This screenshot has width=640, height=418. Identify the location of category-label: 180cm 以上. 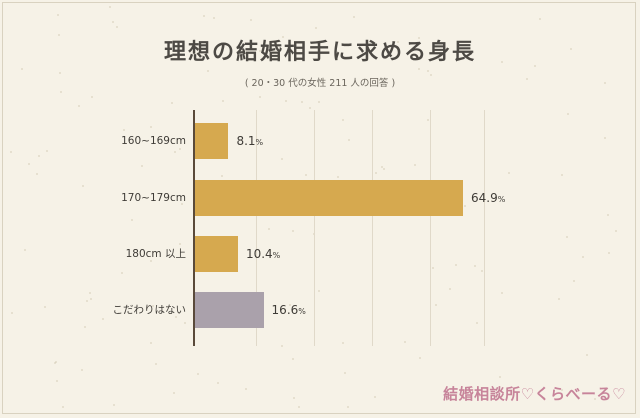
(155, 254).